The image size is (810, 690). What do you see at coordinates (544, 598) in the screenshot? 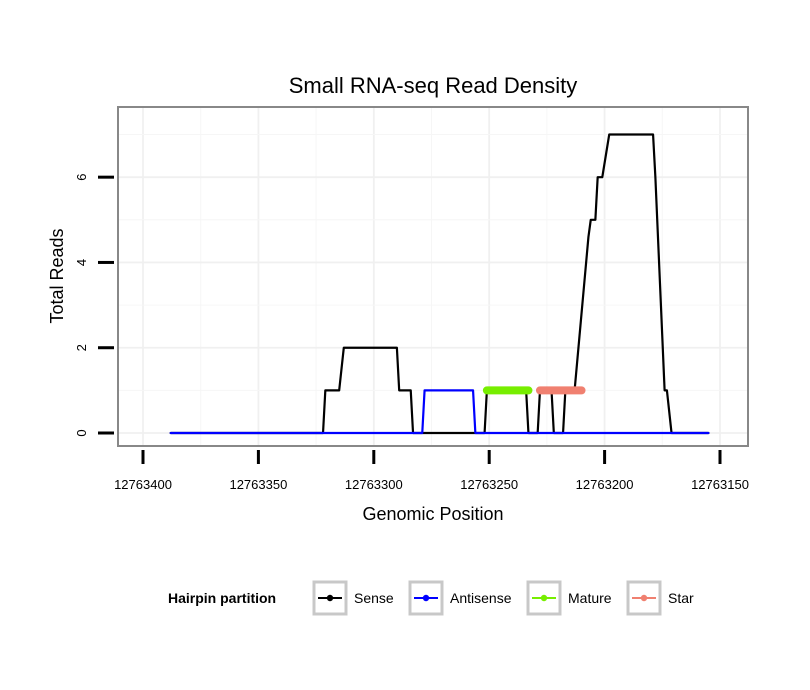
I see `legend-dot-mature` at bounding box center [544, 598].